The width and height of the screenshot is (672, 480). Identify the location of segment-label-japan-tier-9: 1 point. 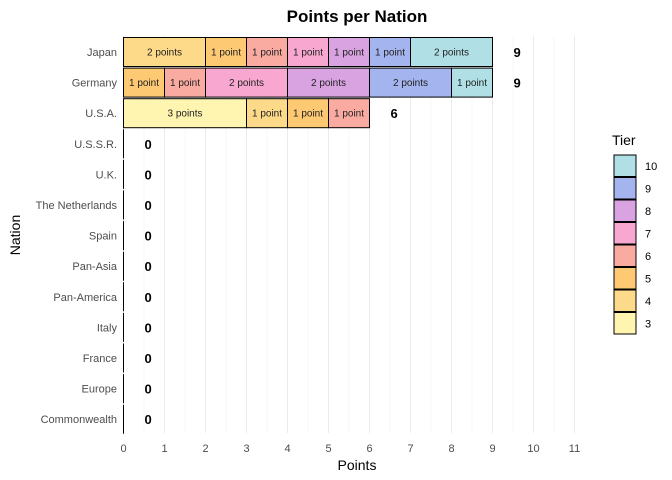
(390, 53).